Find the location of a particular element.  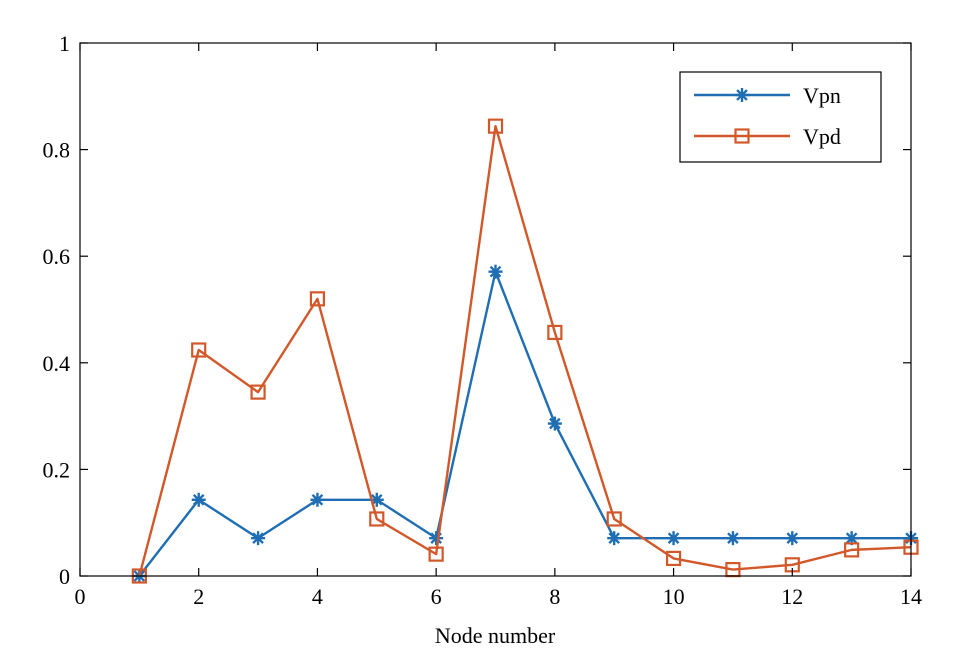

legend: Vpn Vpd is located at coordinates (780, 117).